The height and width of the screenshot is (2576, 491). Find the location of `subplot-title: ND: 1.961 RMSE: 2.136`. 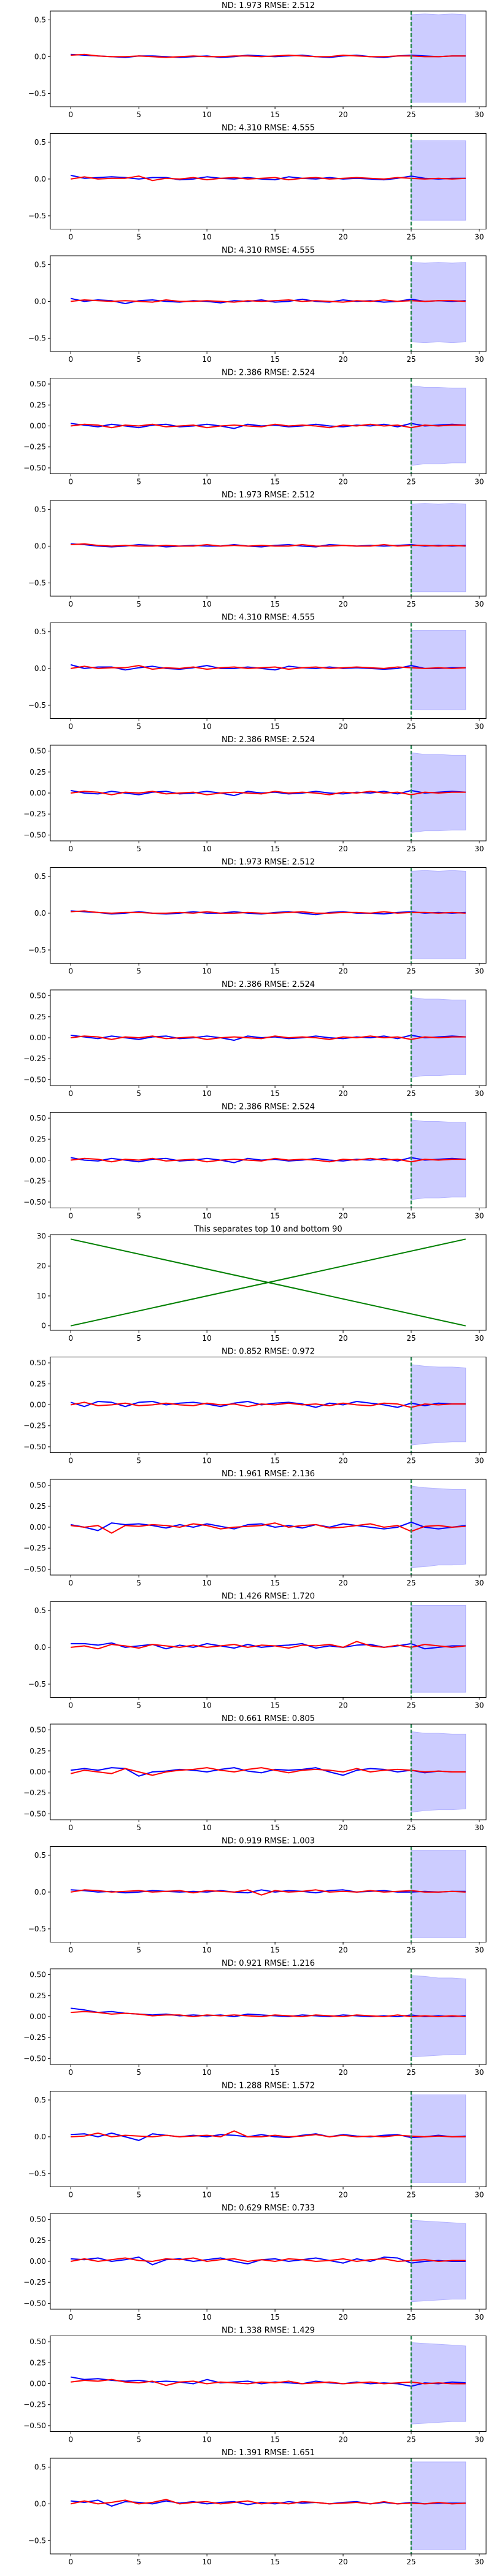

subplot-title: ND: 1.961 RMSE: 2.136 is located at coordinates (268, 1474).